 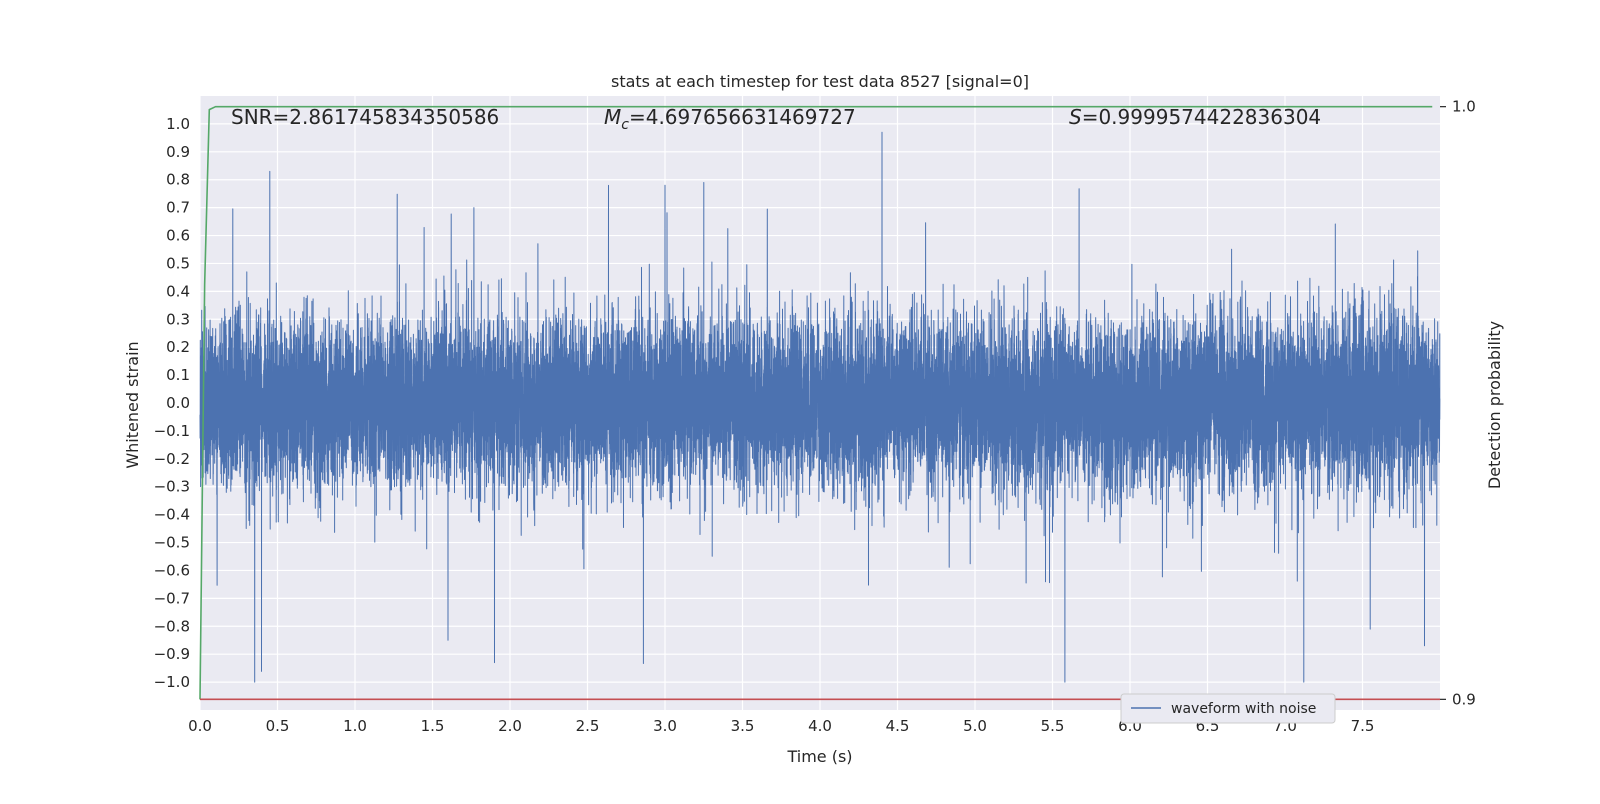 What do you see at coordinates (819, 756) in the screenshot?
I see `x-axis-label: Time (s)` at bounding box center [819, 756].